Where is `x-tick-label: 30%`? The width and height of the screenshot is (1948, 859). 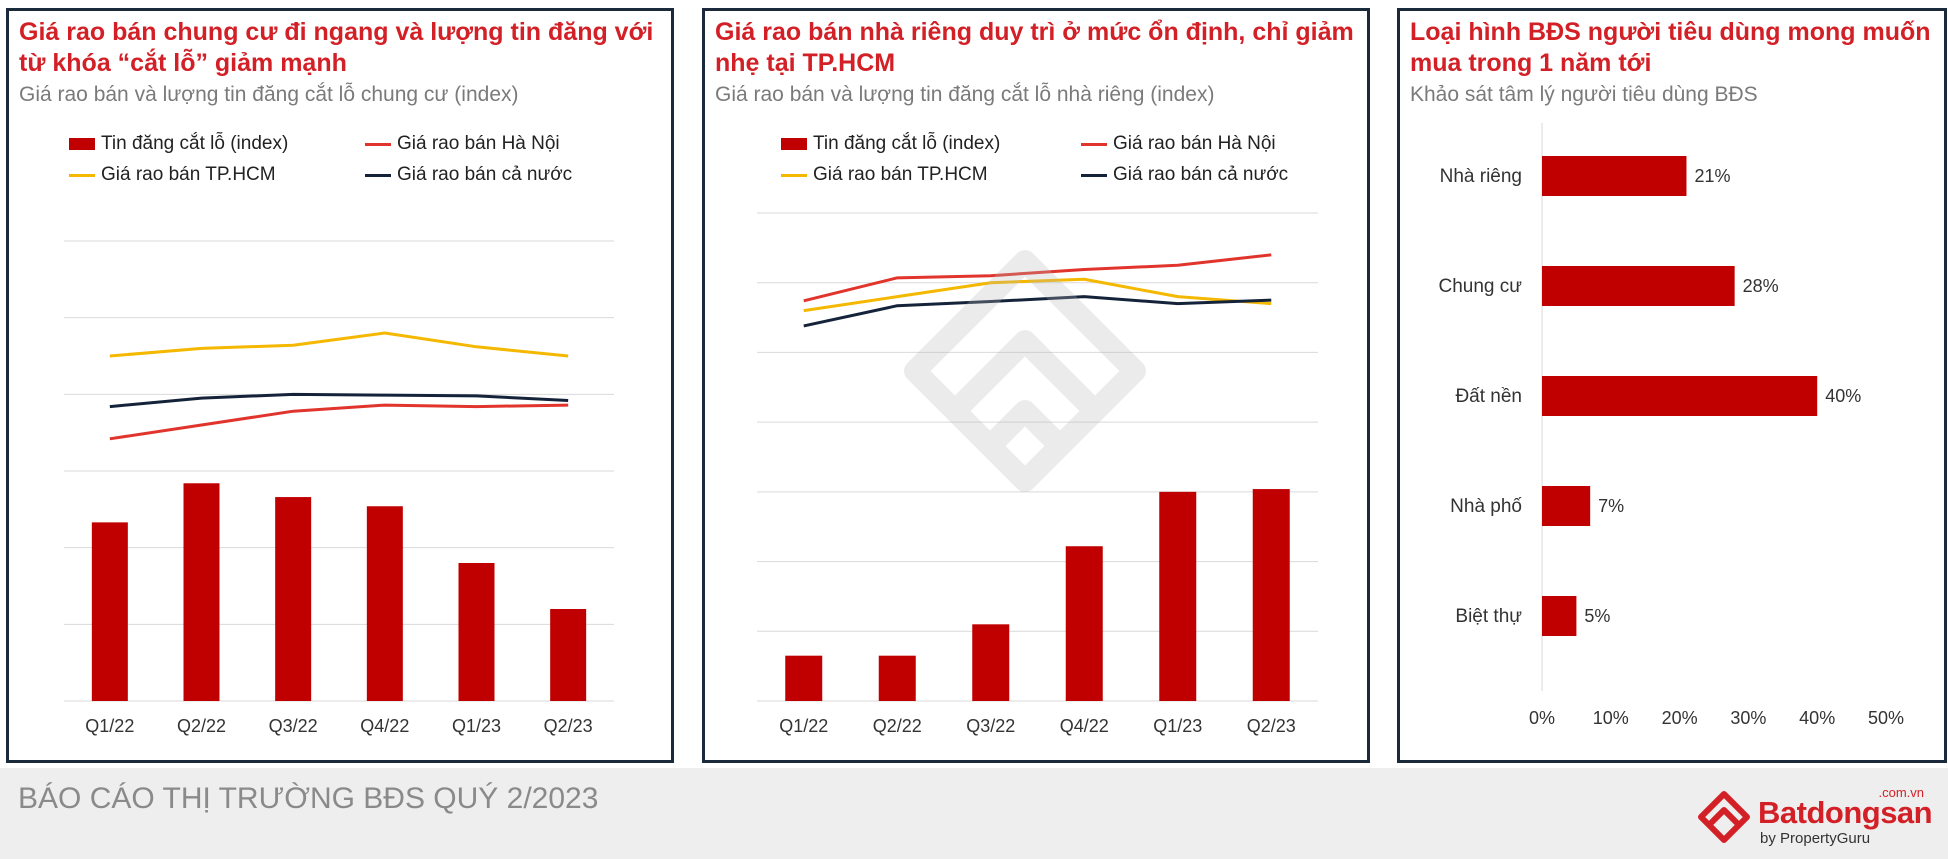 x-tick-label: 30% is located at coordinates (1748, 718).